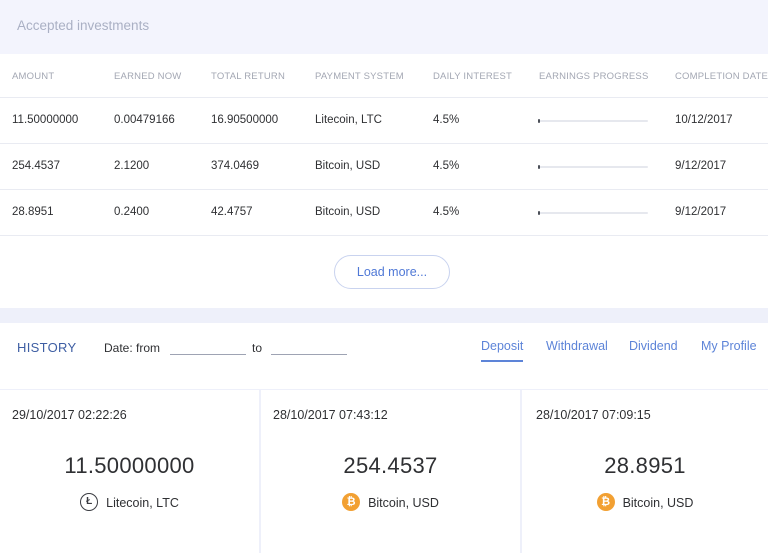 This screenshot has width=768, height=553. I want to click on investments-header: Accepted investments, so click(384, 27).